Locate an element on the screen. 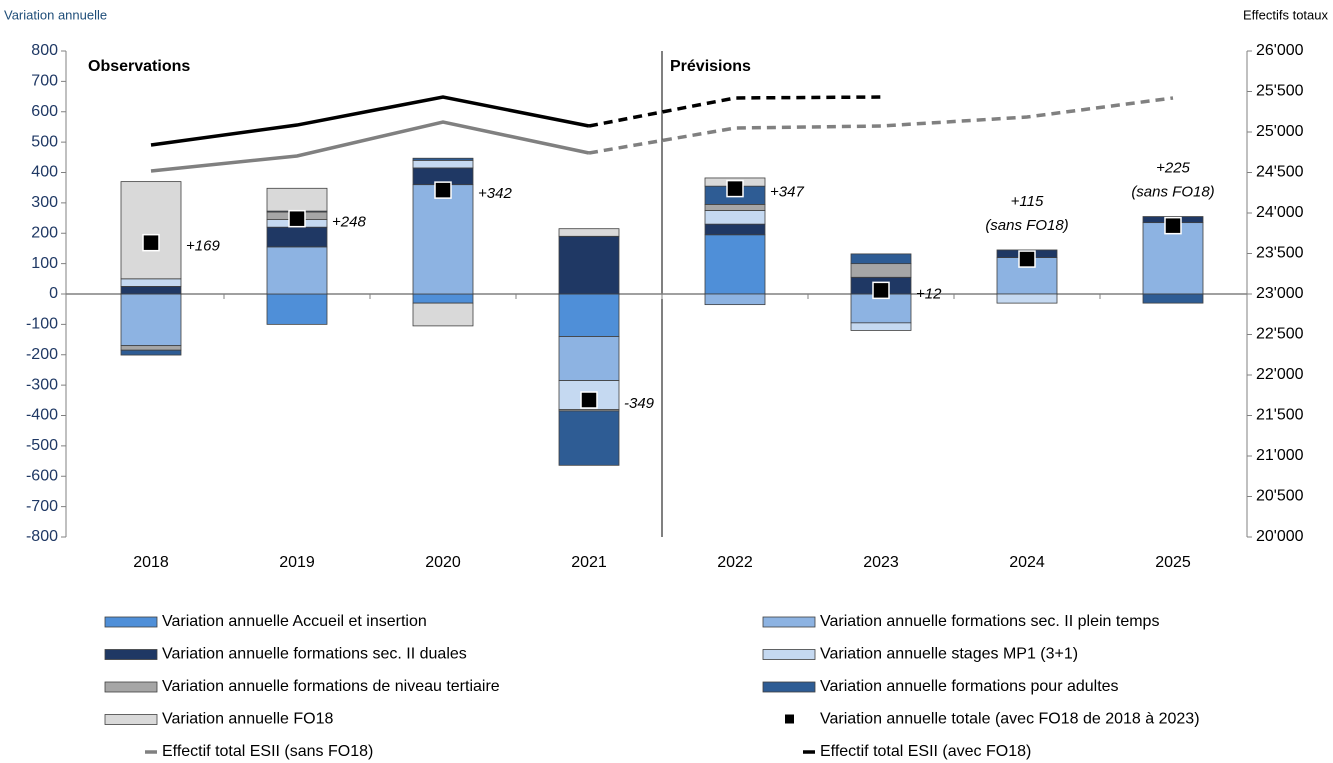 This screenshot has width=1333, height=763. value-label: +169 is located at coordinates (203, 246).